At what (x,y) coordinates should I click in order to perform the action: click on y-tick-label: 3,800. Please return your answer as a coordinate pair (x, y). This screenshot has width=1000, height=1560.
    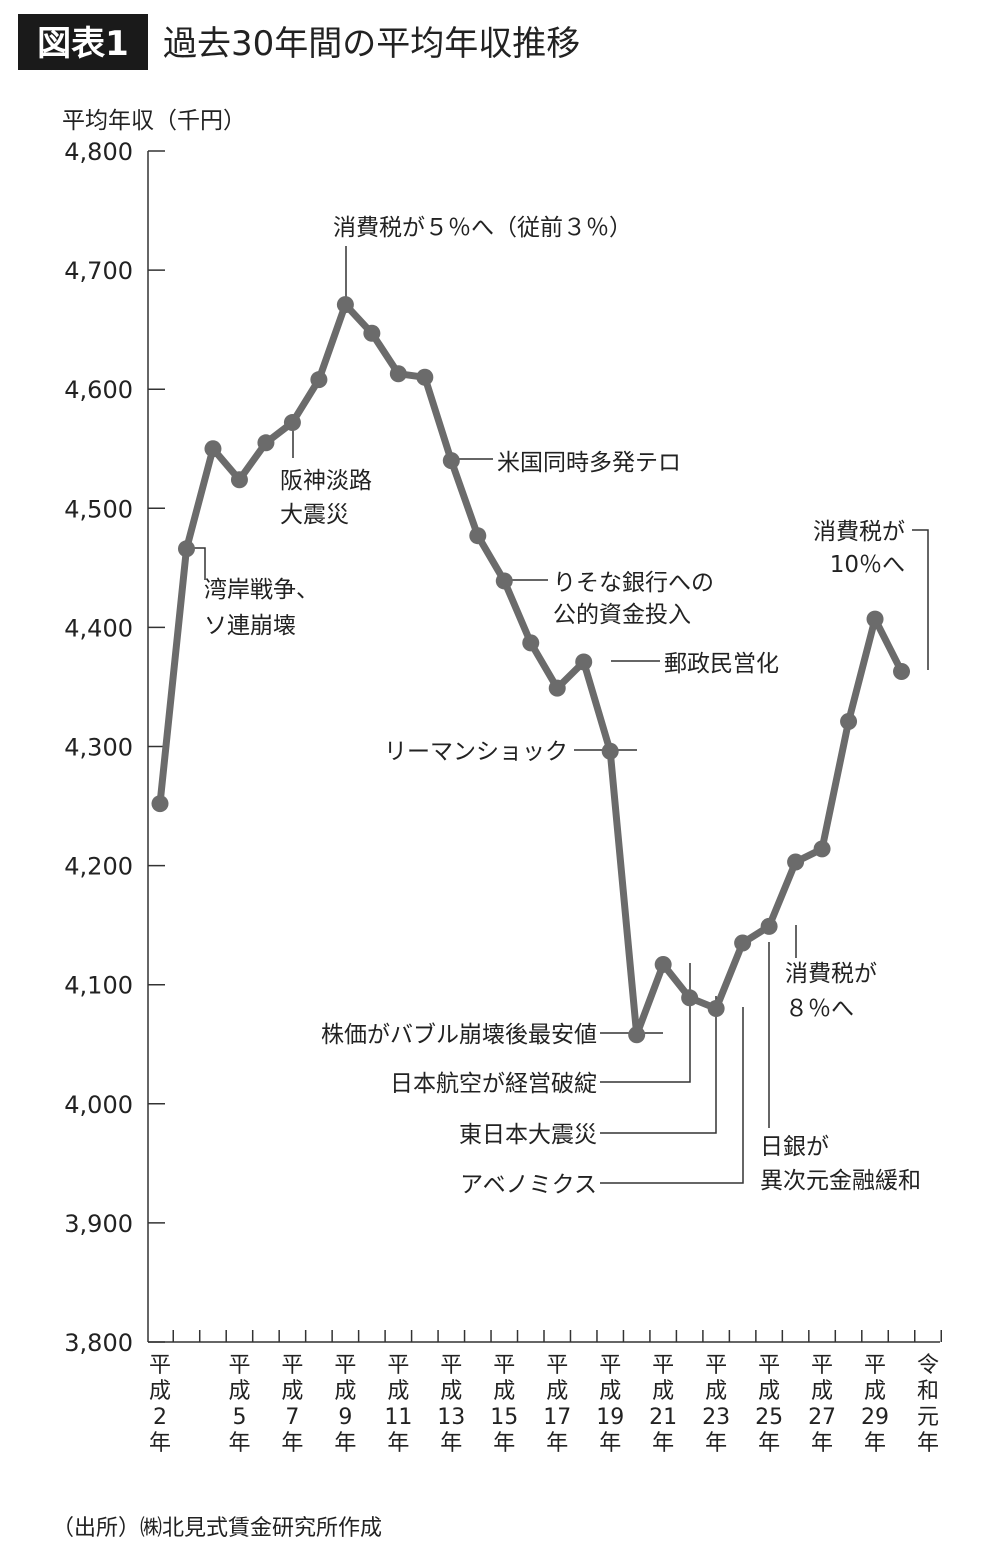
    Looking at the image, I should click on (98, 1343).